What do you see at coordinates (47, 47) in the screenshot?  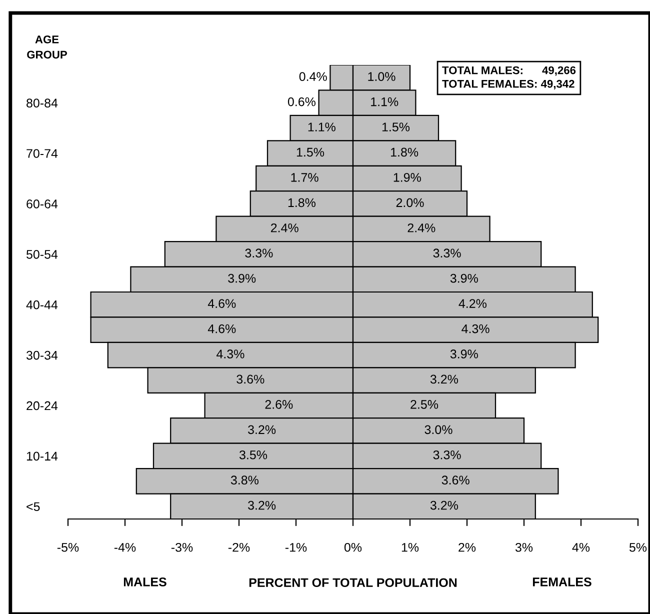 I see `y-axis-title: AGE GROUP` at bounding box center [47, 47].